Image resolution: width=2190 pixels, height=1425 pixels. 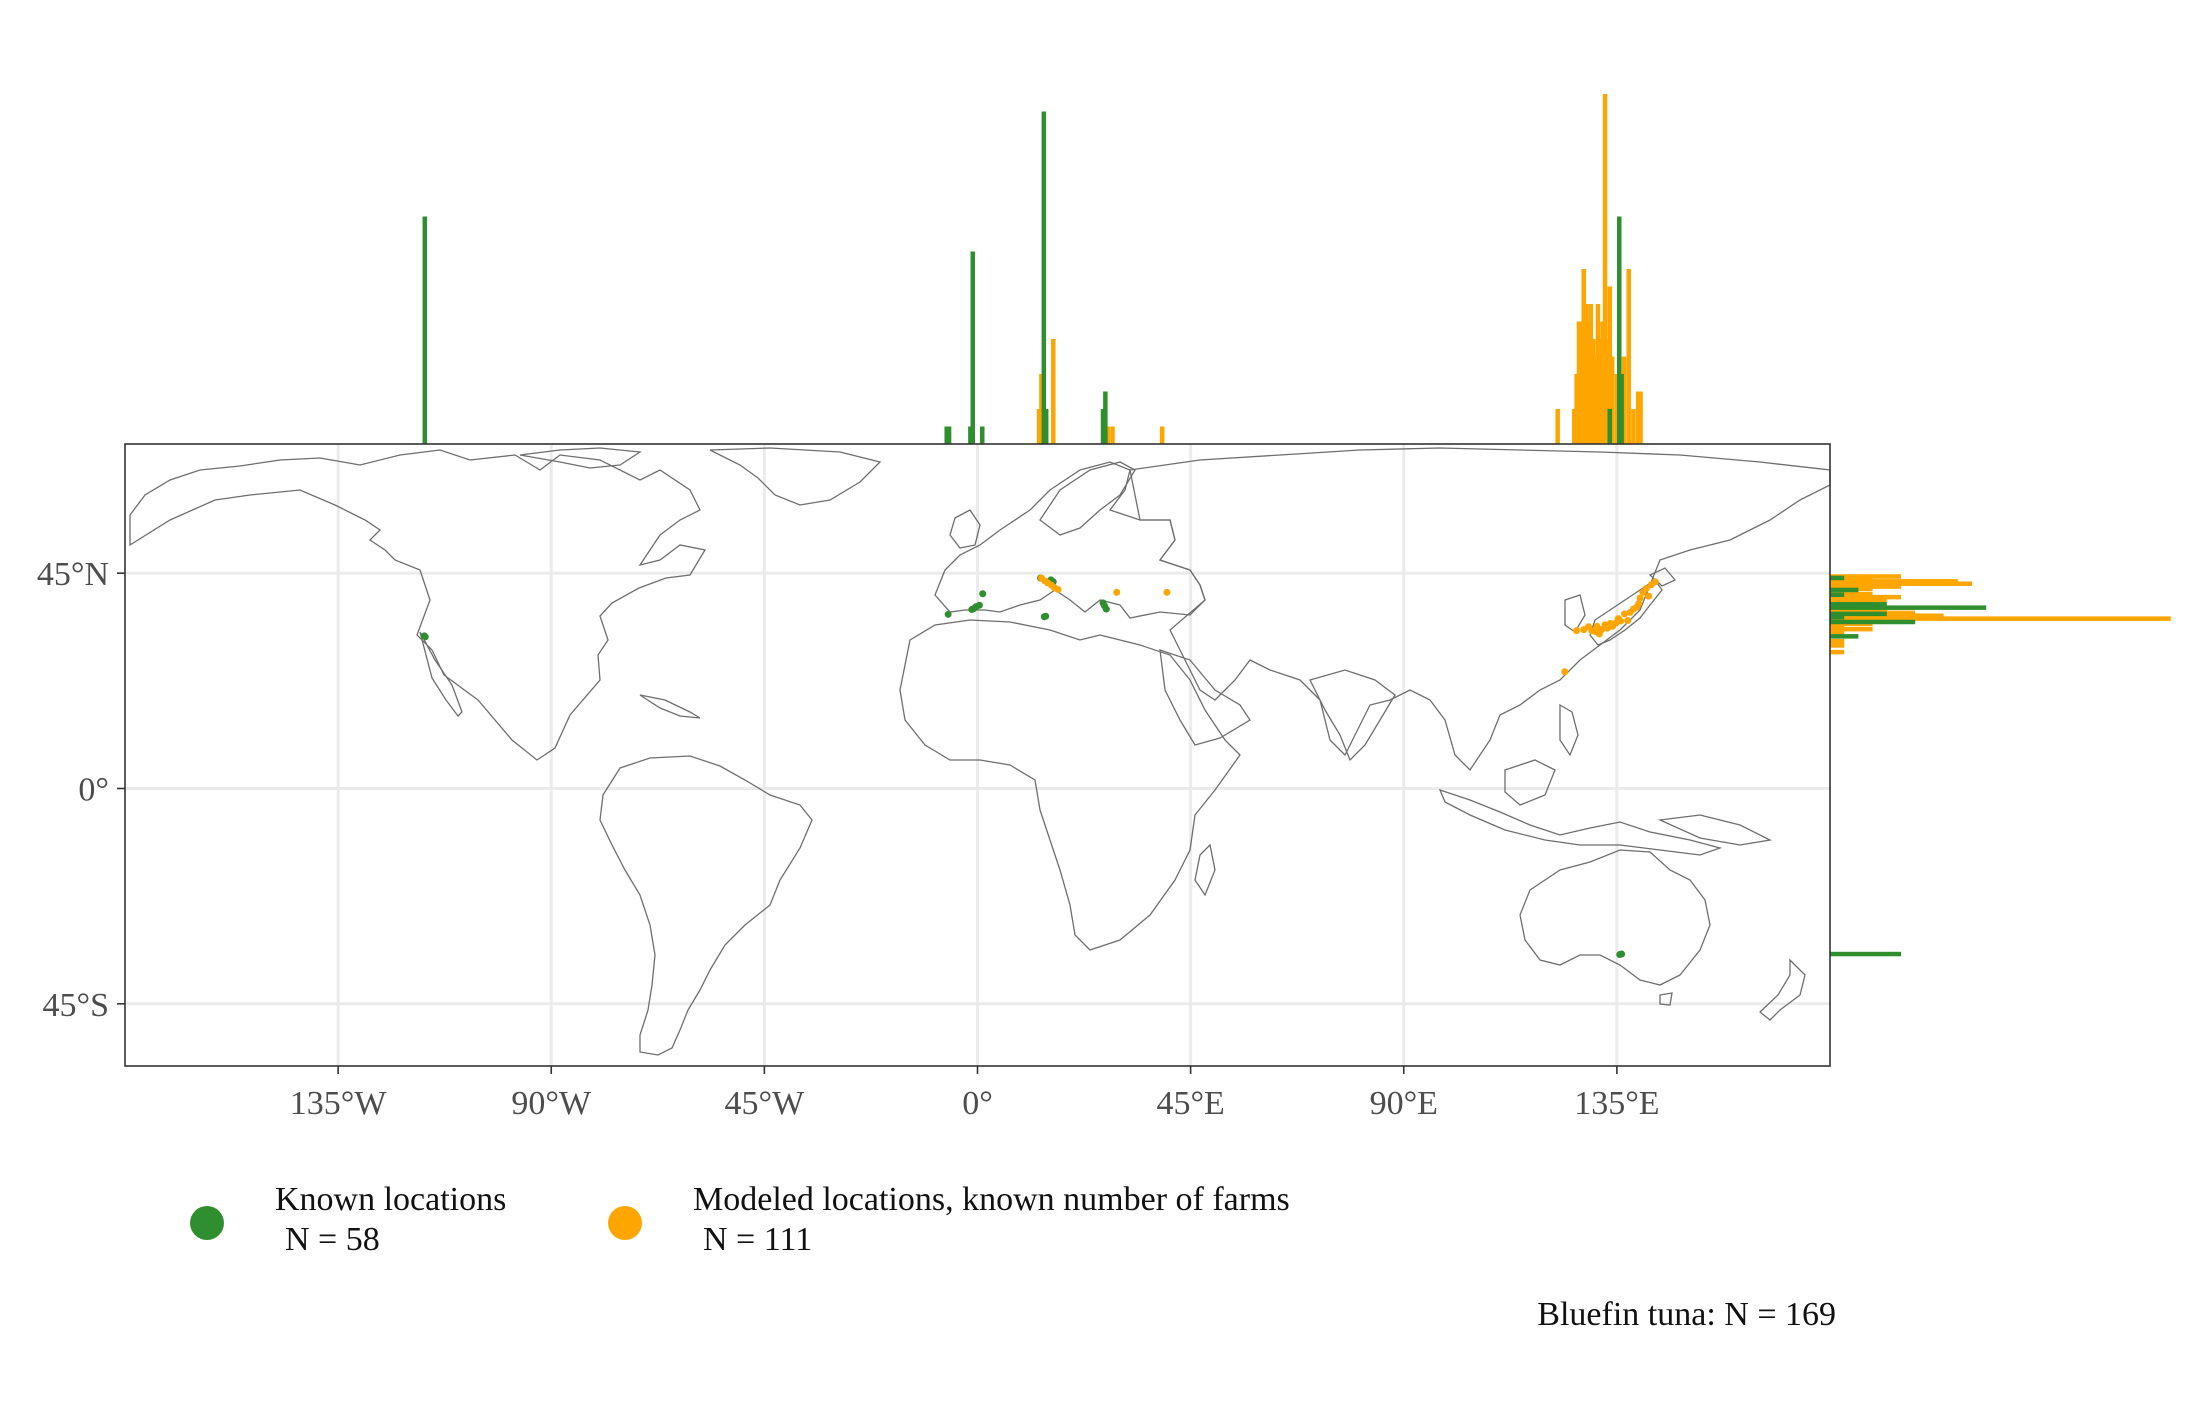 What do you see at coordinates (977, 1103) in the screenshot?
I see `x-tick-label: 0°` at bounding box center [977, 1103].